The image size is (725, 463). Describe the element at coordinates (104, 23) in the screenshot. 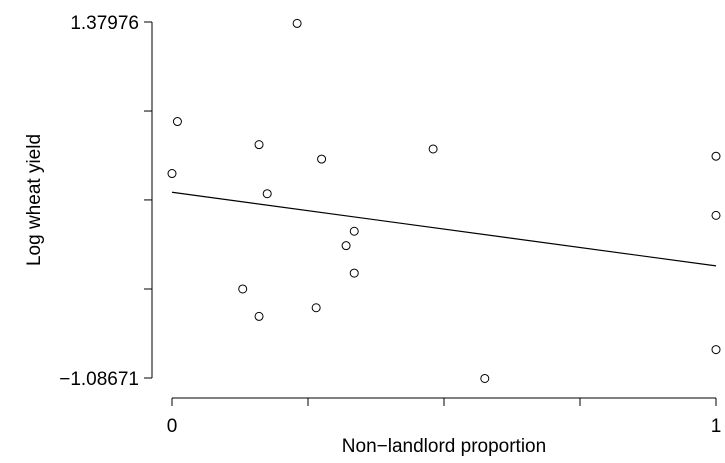

I see `y-tick-label: 1.37976` at that location.